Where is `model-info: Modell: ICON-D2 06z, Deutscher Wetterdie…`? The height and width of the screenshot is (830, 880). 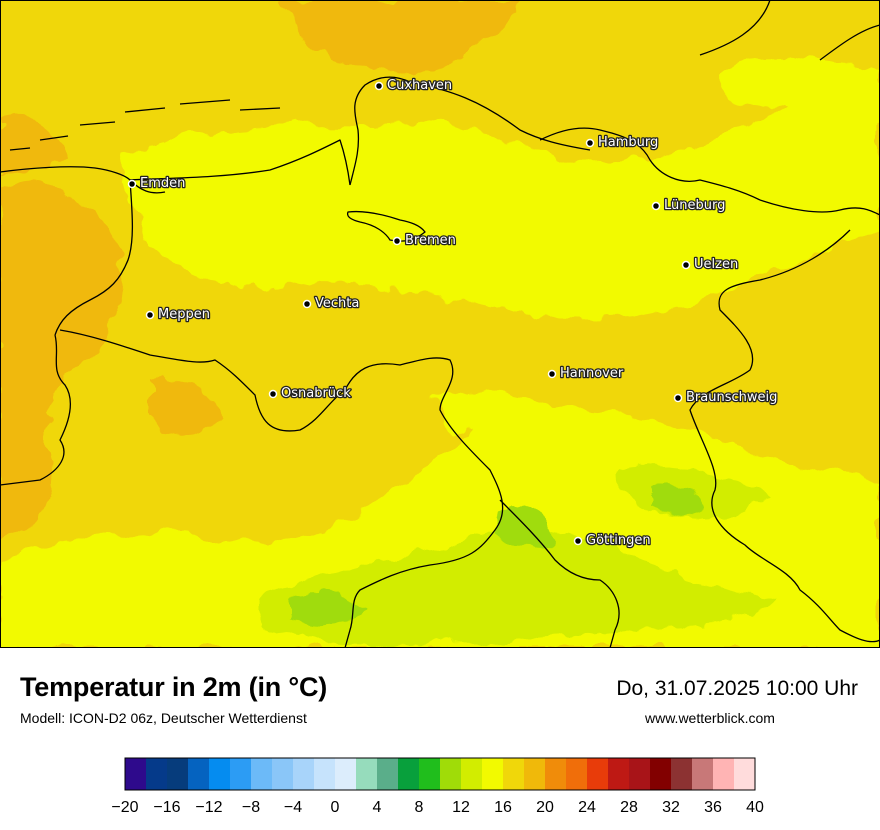
model-info: Modell: ICON-D2 06z, Deutscher Wetterdie… is located at coordinates (163, 718).